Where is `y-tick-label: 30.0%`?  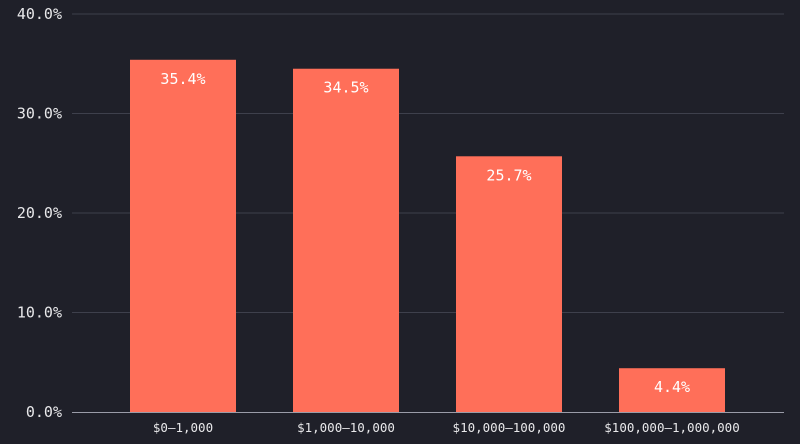
y-tick-label: 30.0% is located at coordinates (39, 114).